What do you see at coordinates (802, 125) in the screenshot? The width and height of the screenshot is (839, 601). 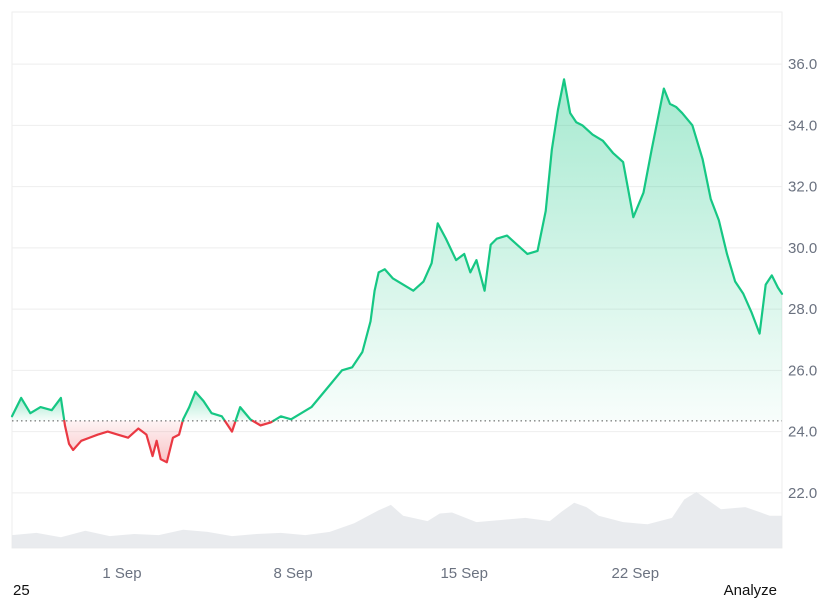 I see `y-tick-label: 34.0` at bounding box center [802, 125].